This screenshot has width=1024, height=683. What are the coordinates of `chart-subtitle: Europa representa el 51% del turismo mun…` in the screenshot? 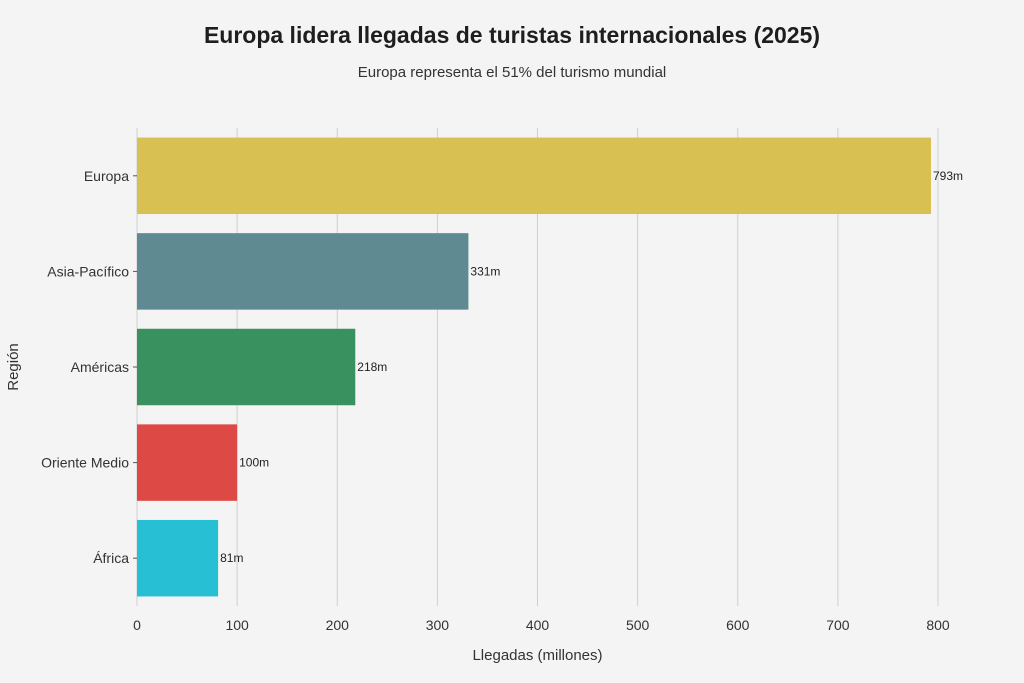 It's located at (512, 72).